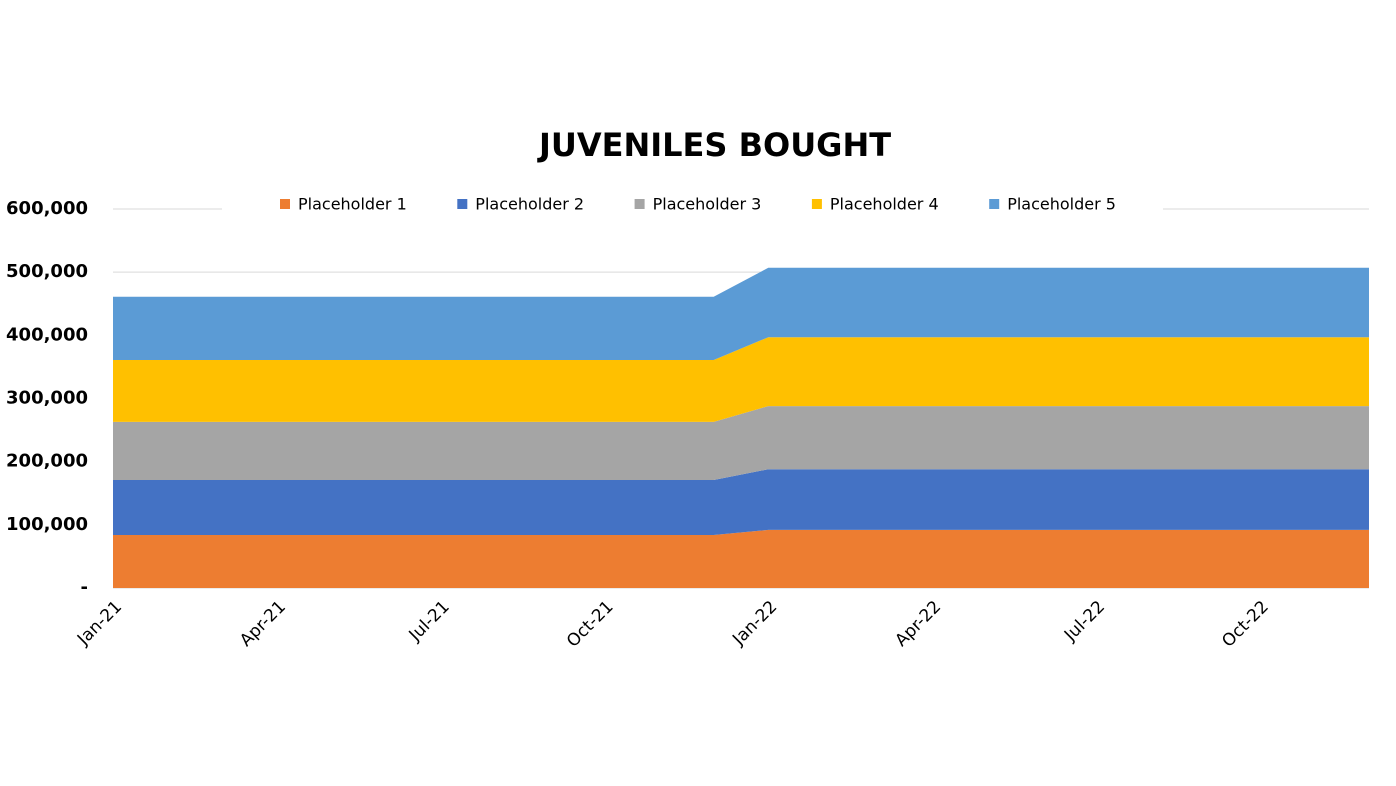 This screenshot has width=1396, height=786. I want to click on y-tick-label: -, so click(84, 587).